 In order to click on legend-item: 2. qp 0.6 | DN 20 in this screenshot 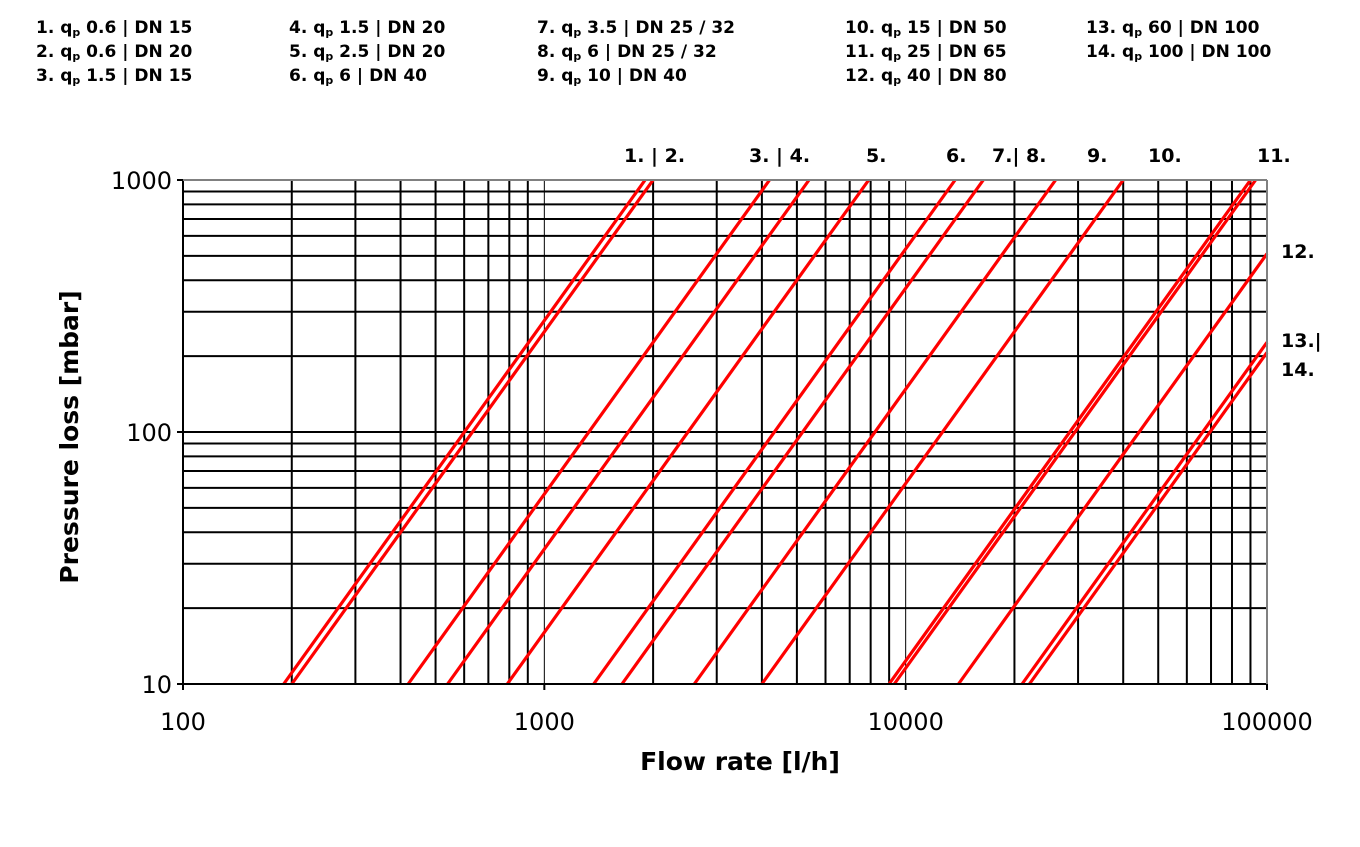, I will do `click(114, 54)`.